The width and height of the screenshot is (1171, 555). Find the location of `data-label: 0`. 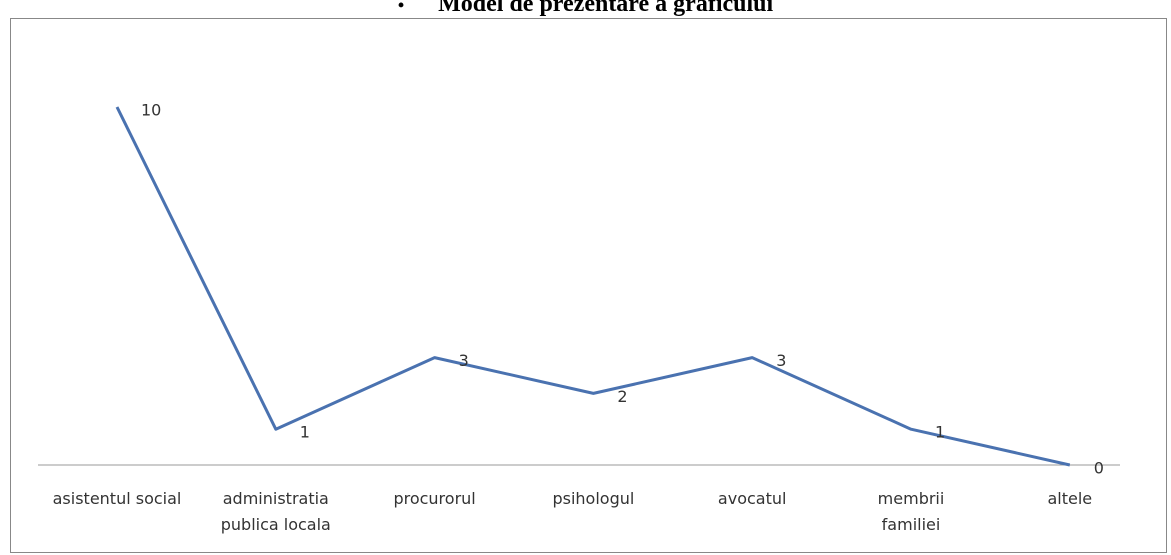

data-label: 0 is located at coordinates (1099, 468).